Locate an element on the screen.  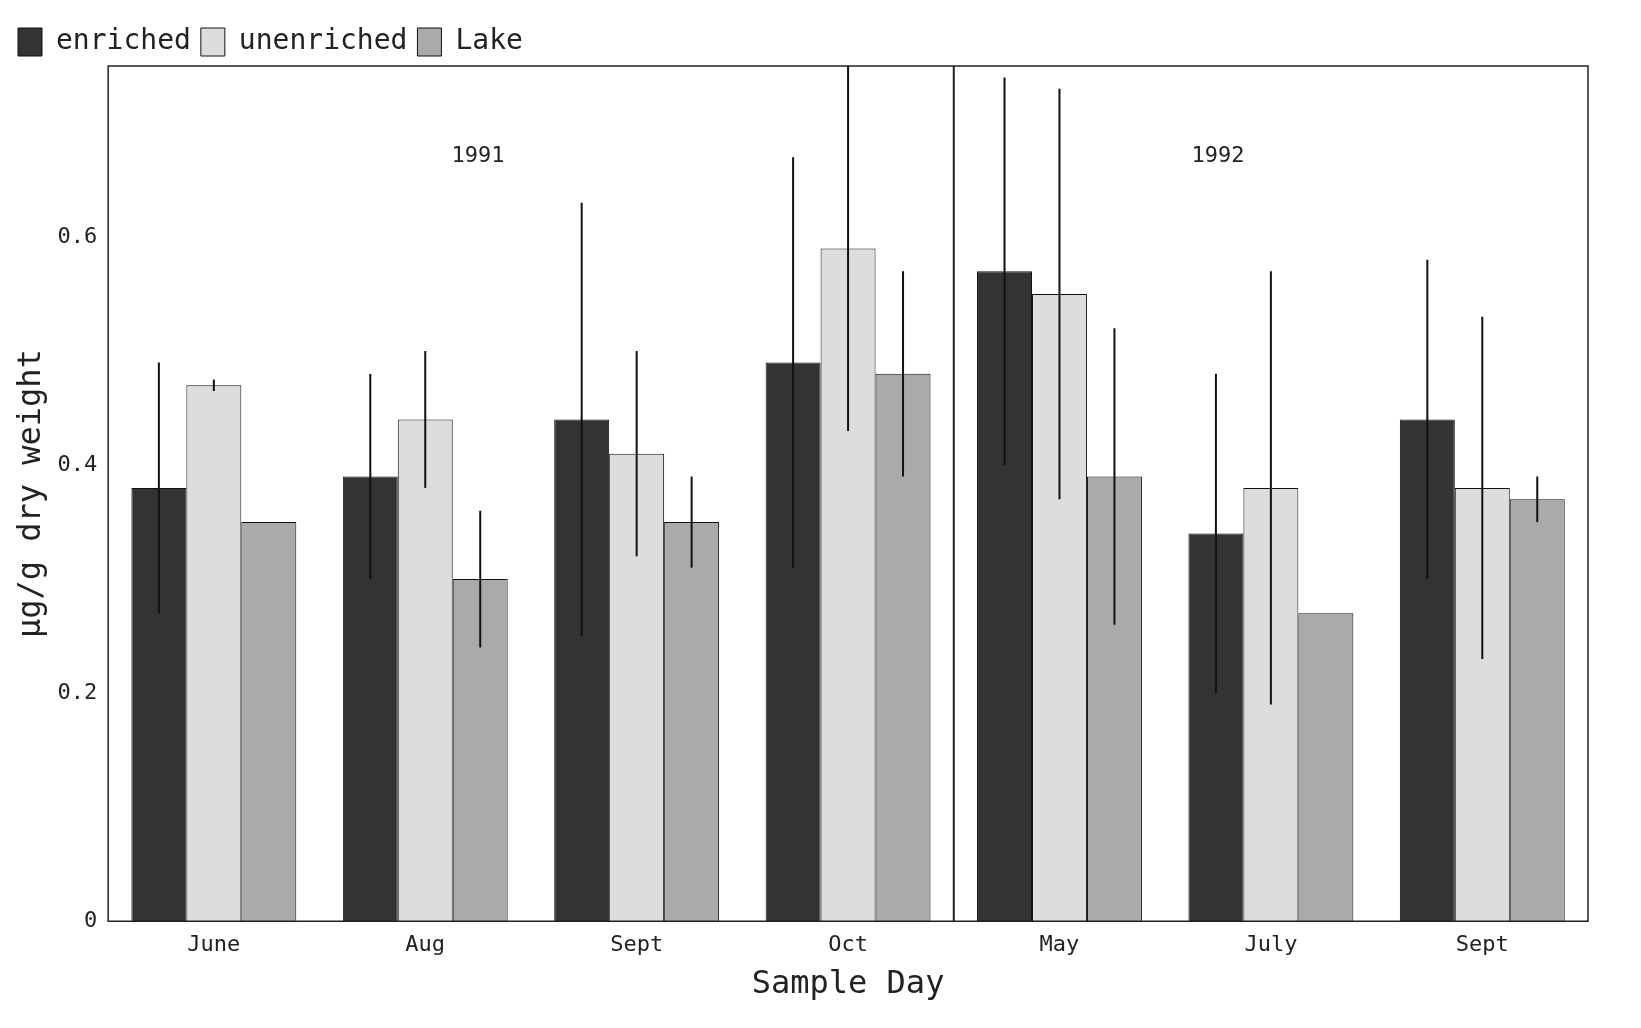
annotation: 1991 is located at coordinates (478, 154).